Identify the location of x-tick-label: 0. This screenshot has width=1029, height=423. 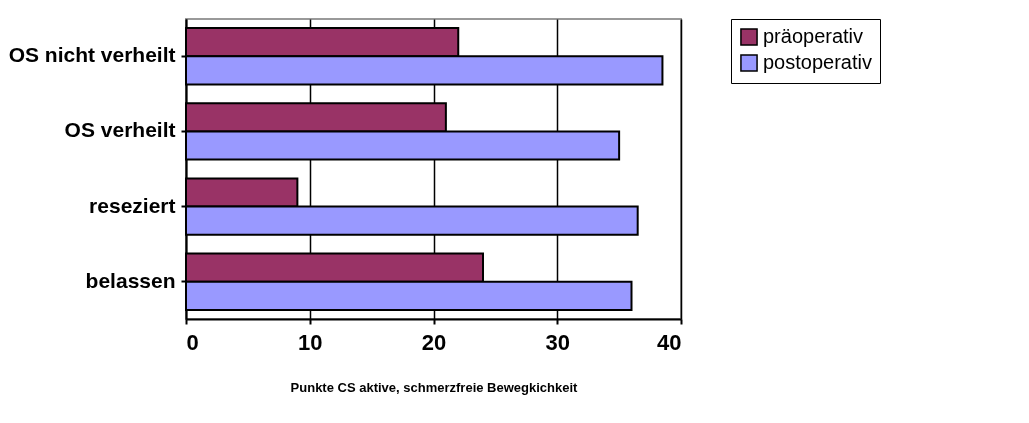
(192, 342).